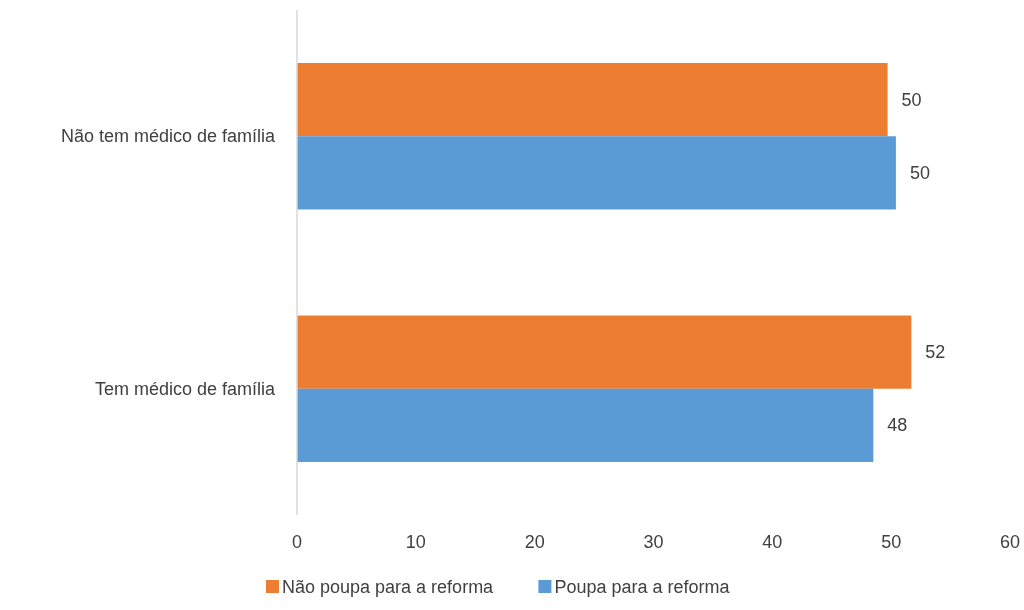 This screenshot has width=1024, height=610. Describe the element at coordinates (185, 388) in the screenshot. I see `y-tick-label: Tem médico de família` at that location.